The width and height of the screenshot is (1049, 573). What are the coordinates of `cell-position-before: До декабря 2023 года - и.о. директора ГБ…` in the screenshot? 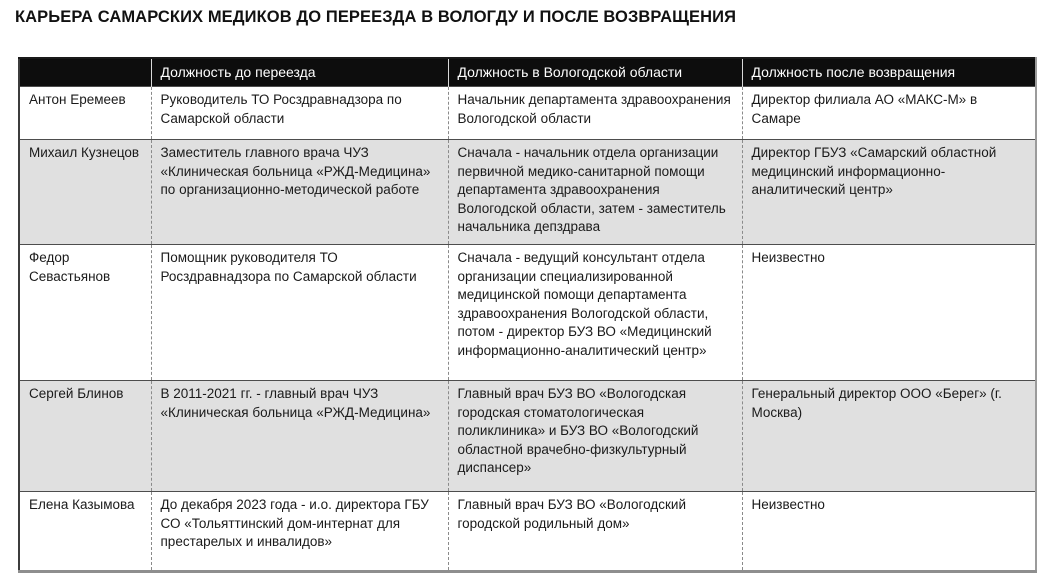 It's located at (299, 531).